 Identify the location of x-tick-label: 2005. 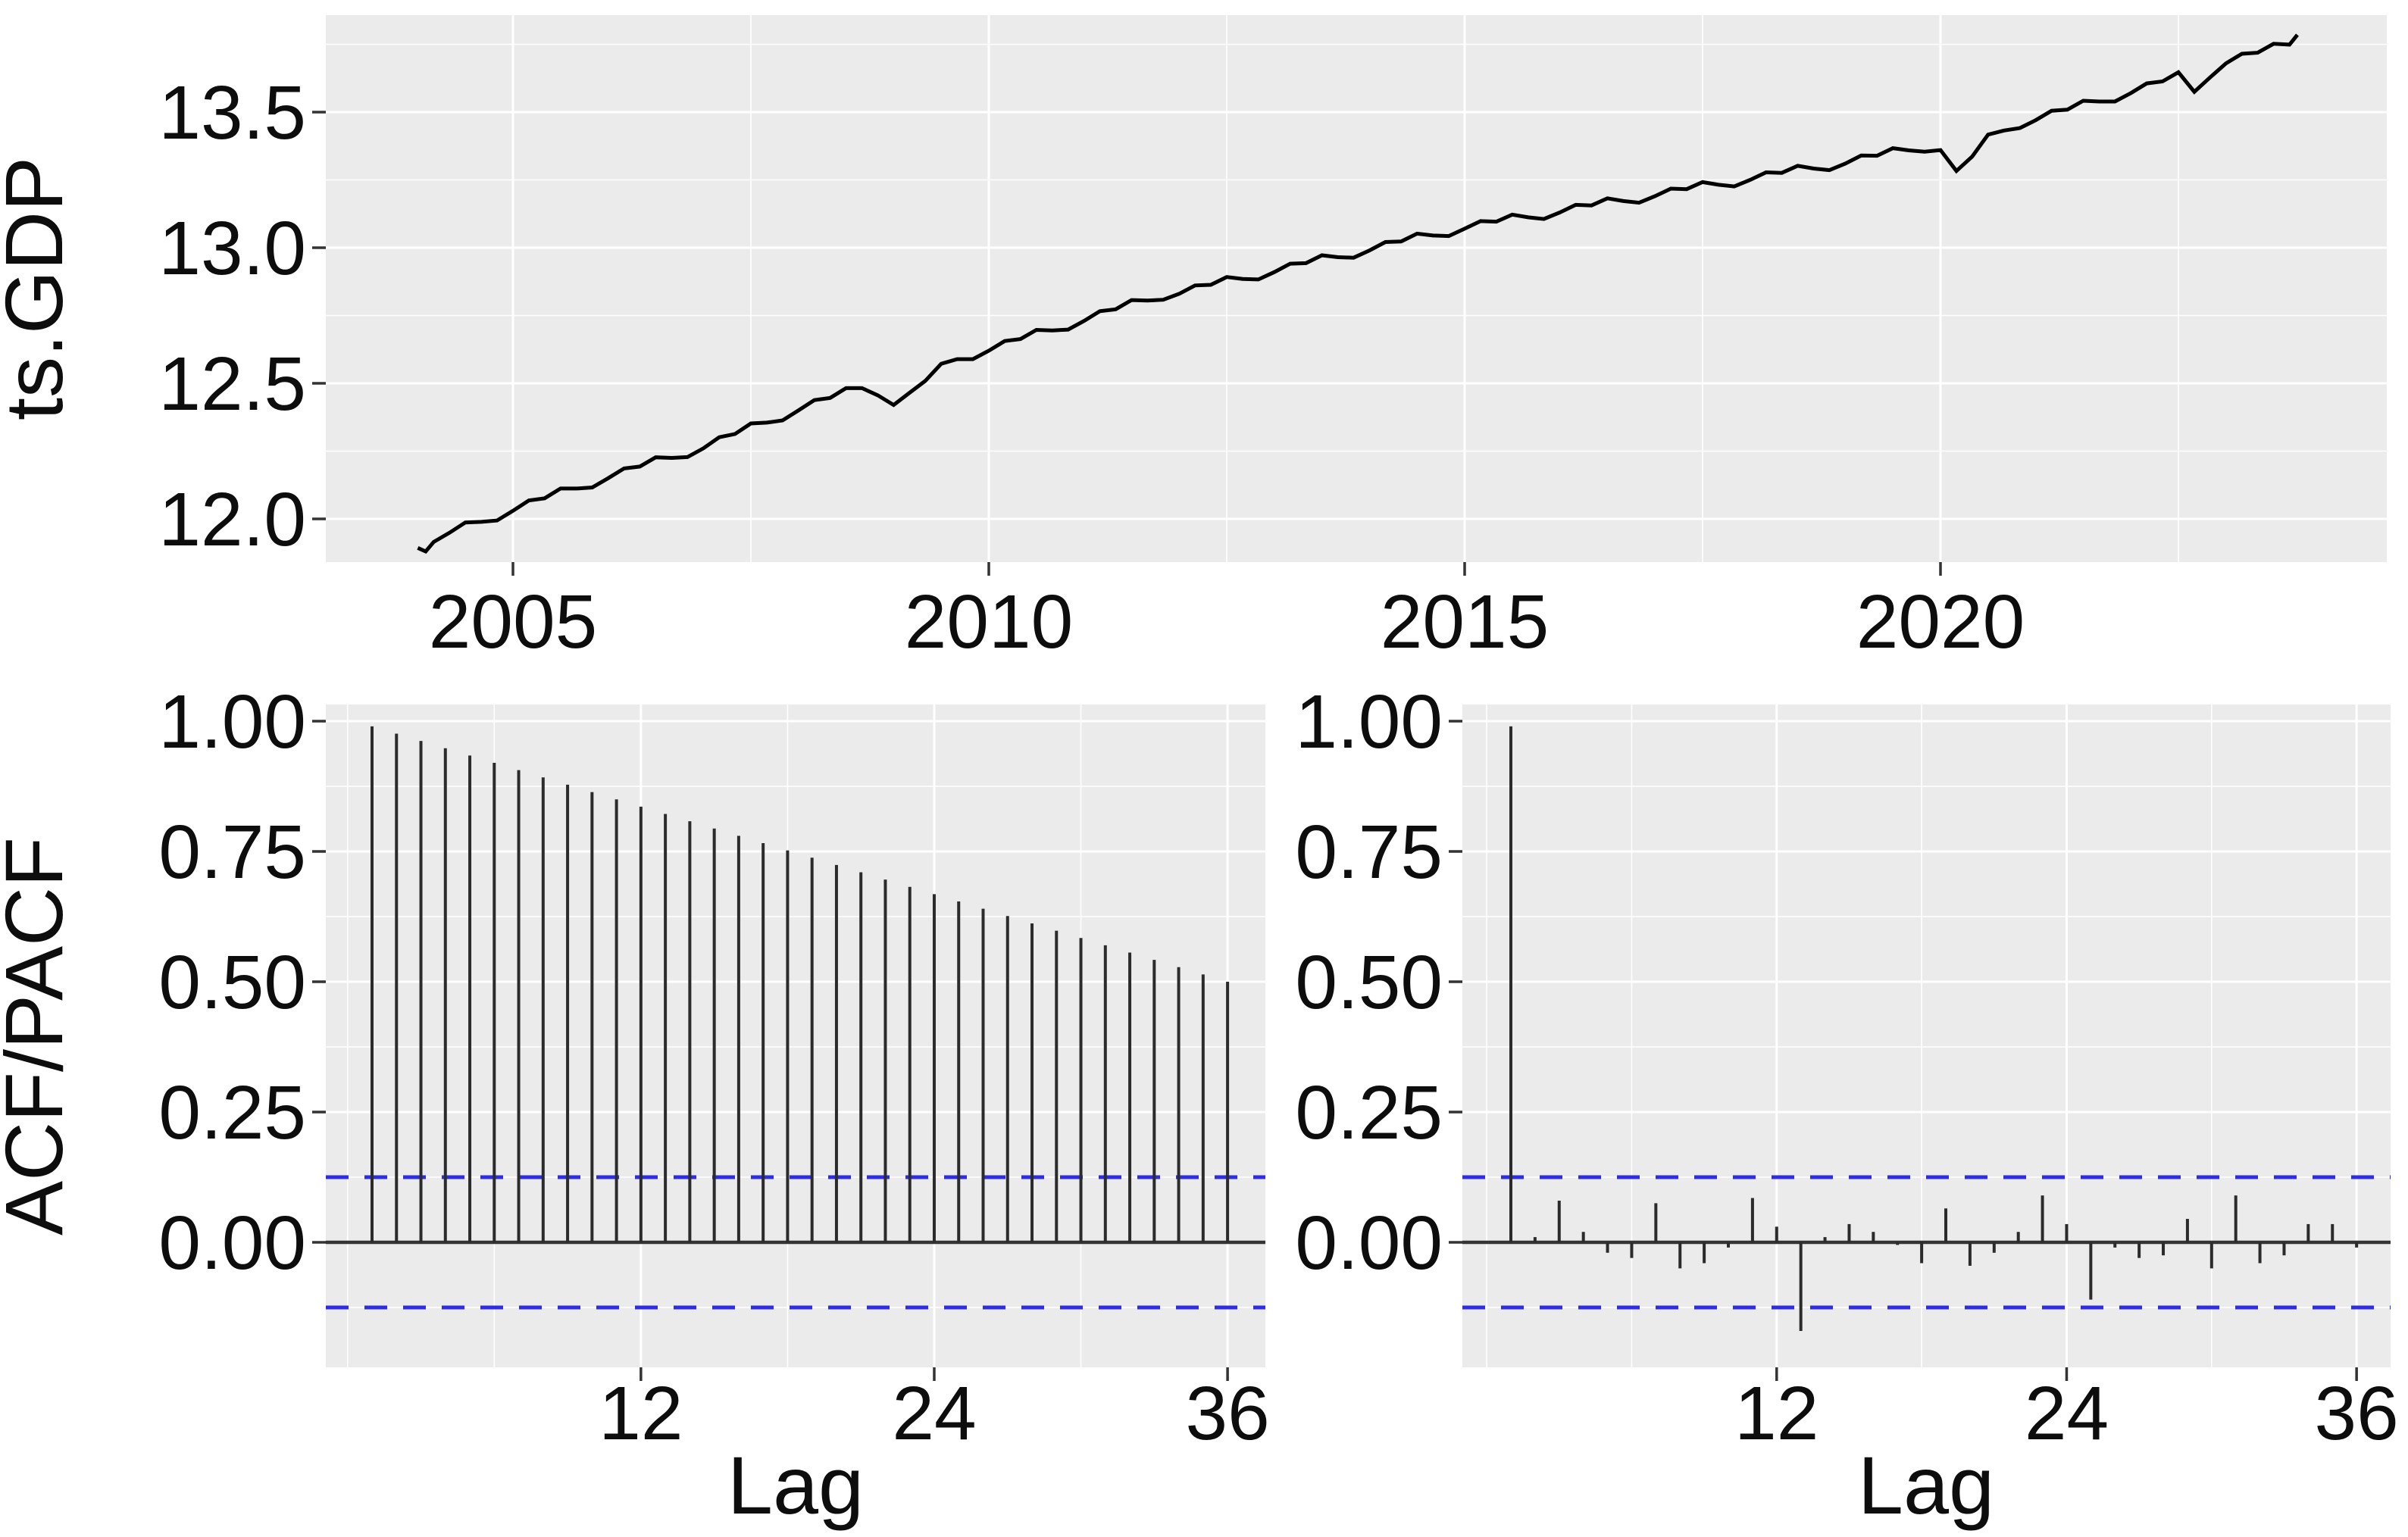
(513, 621).